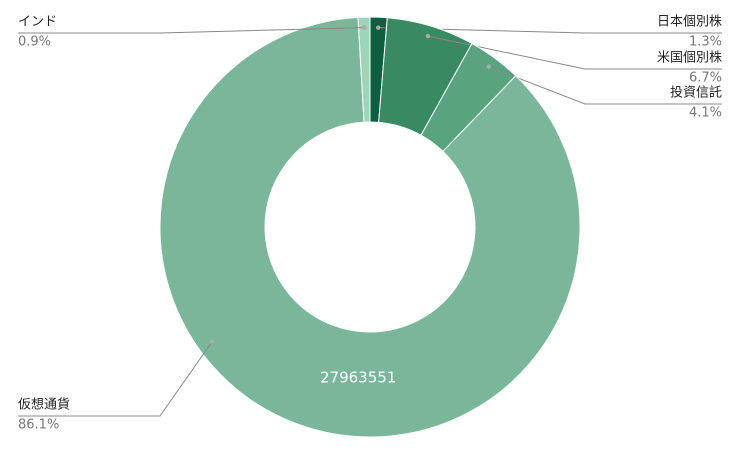 The width and height of the screenshot is (741, 455). I want to click on legend-label: インド, so click(37, 22).